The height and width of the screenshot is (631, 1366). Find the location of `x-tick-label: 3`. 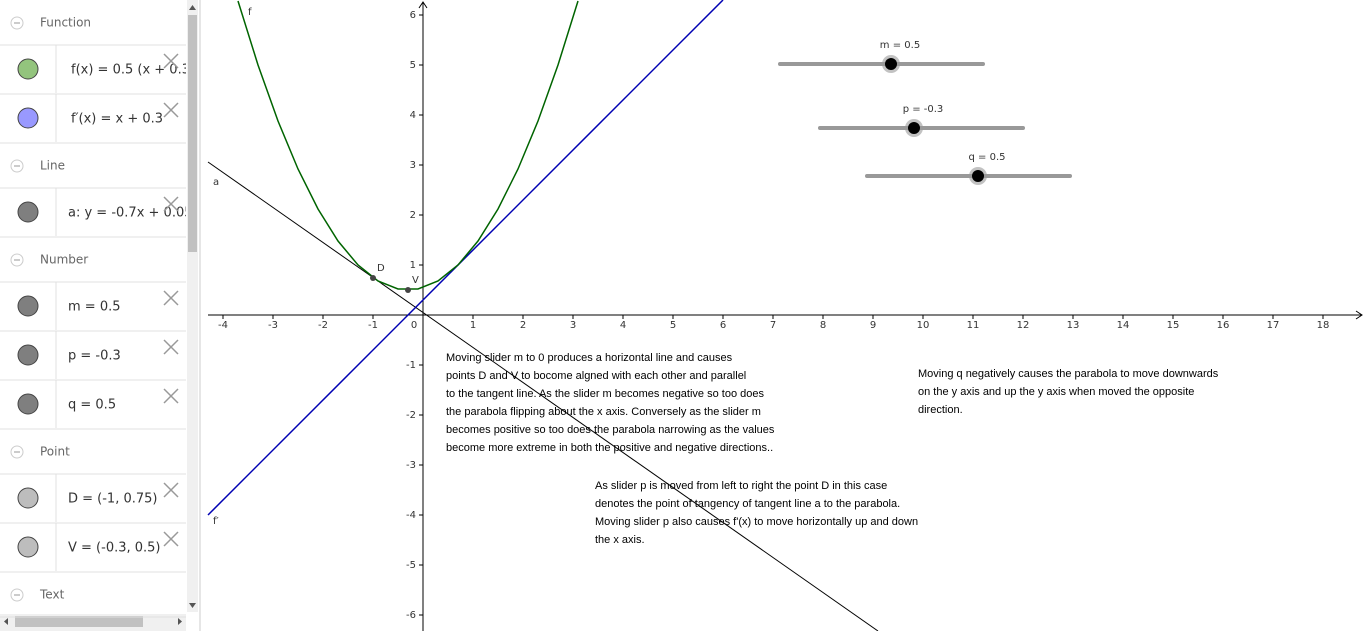

x-tick-label: 3 is located at coordinates (573, 325).